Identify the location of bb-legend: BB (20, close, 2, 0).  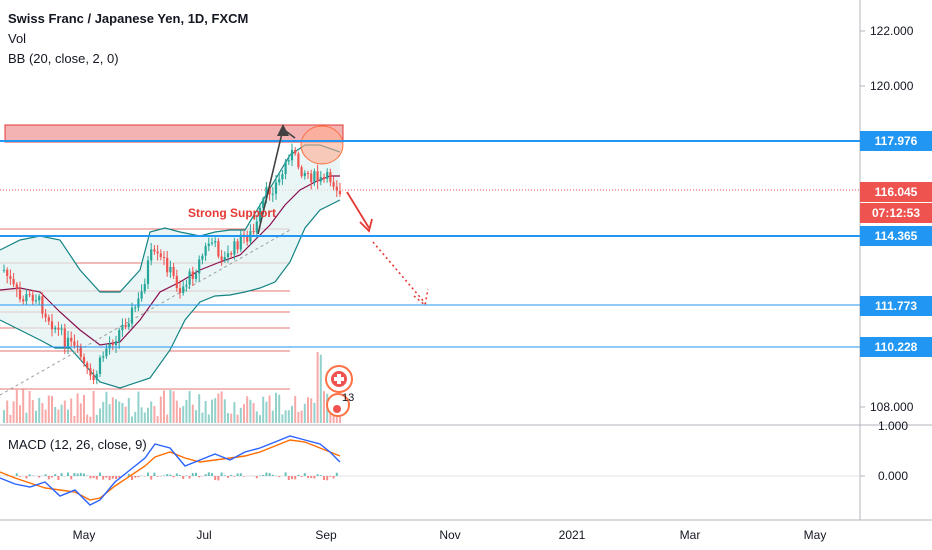
(63, 58).